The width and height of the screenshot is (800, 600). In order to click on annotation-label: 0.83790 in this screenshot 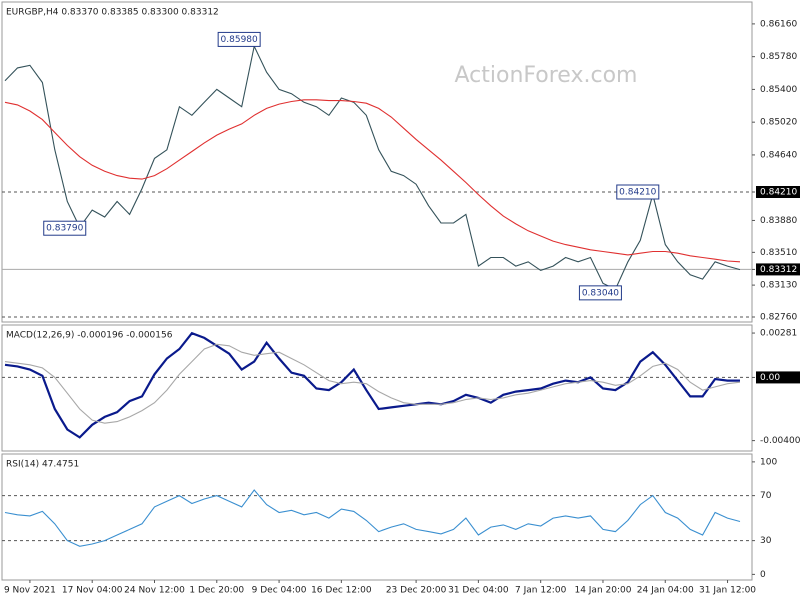, I will do `click(64, 229)`.